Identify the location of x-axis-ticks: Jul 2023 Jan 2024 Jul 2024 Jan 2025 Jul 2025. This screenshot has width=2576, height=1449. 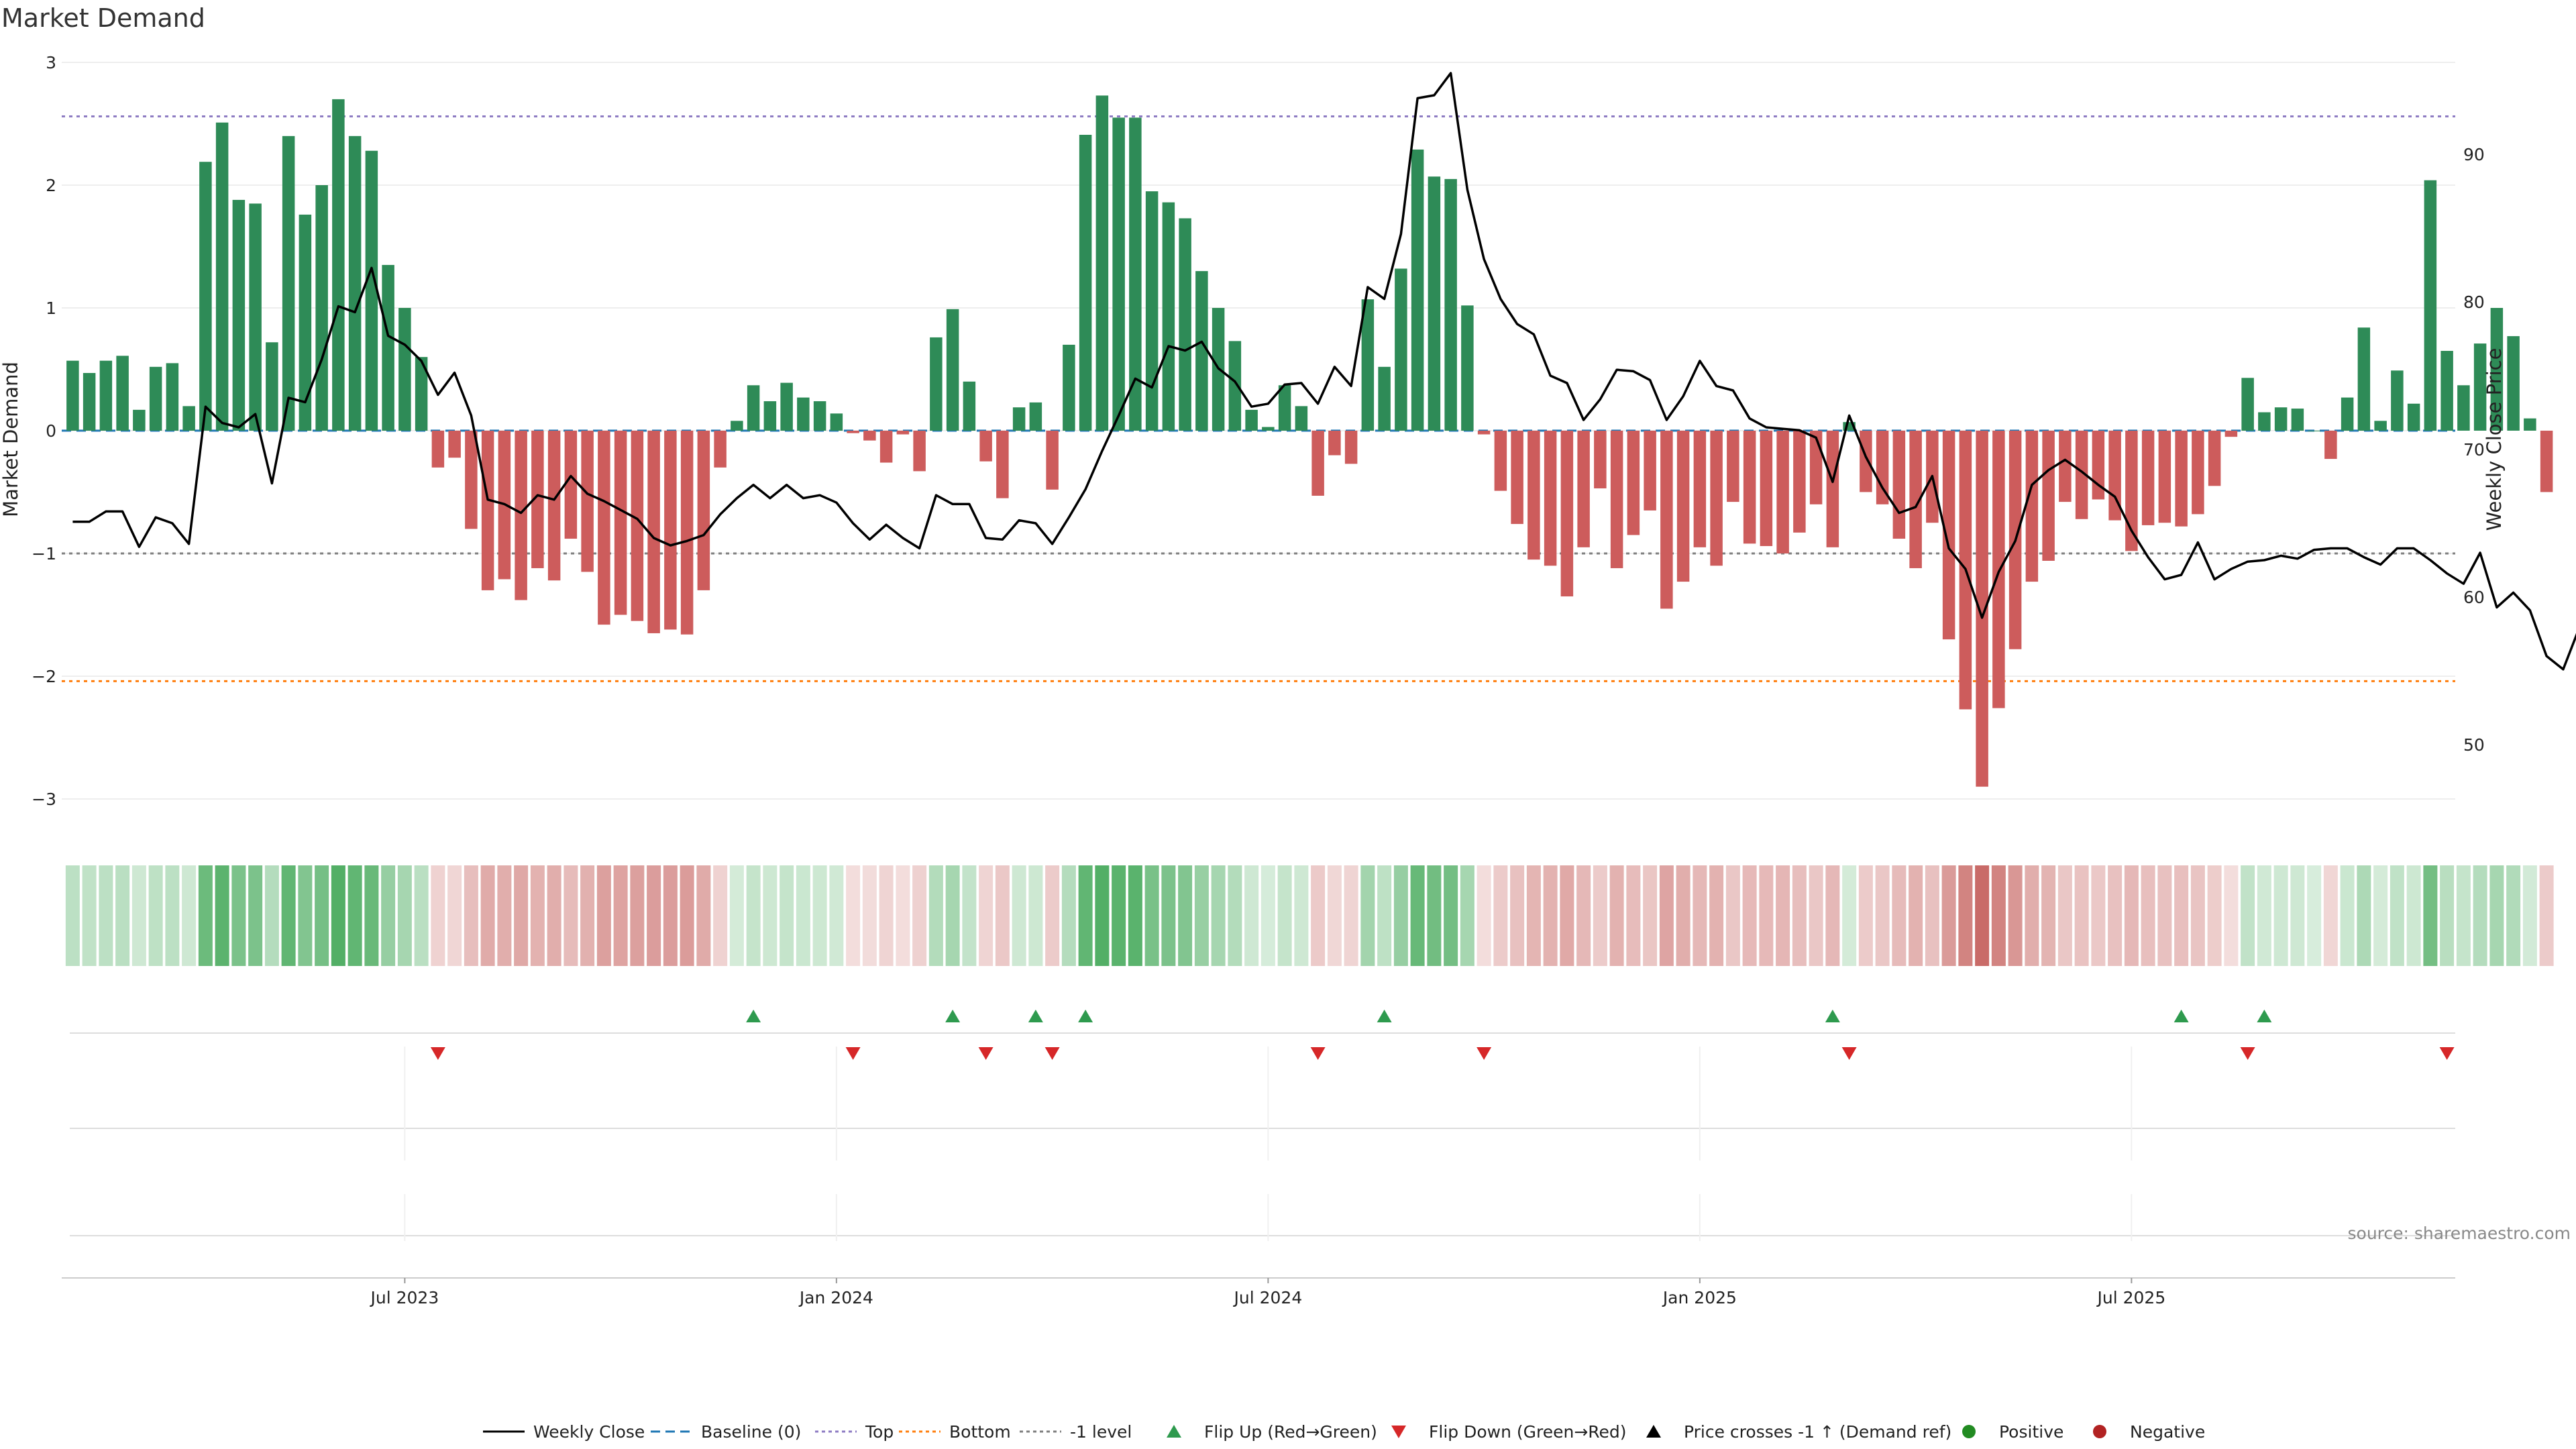
(1267, 1292).